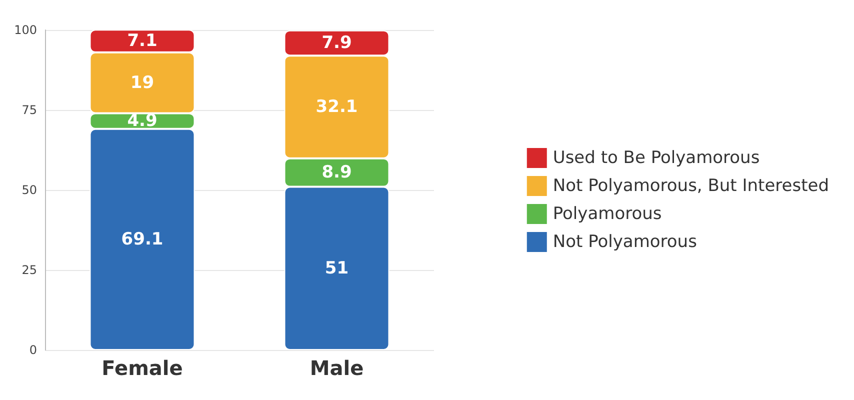 Image resolution: width=854 pixels, height=400 pixels. I want to click on data-label: 7.1, so click(142, 41).